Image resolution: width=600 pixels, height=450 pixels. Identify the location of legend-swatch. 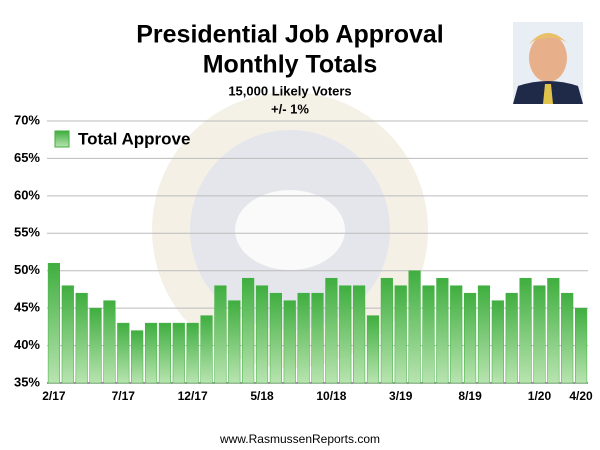
(62, 139).